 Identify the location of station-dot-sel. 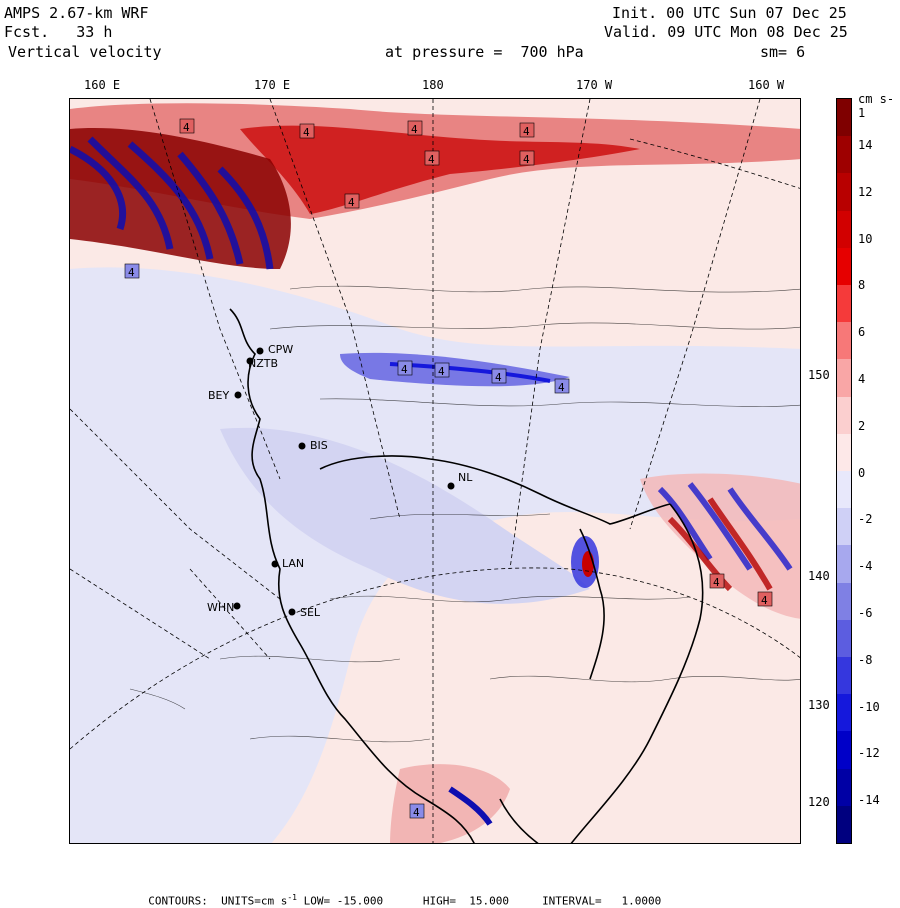
(292, 612).